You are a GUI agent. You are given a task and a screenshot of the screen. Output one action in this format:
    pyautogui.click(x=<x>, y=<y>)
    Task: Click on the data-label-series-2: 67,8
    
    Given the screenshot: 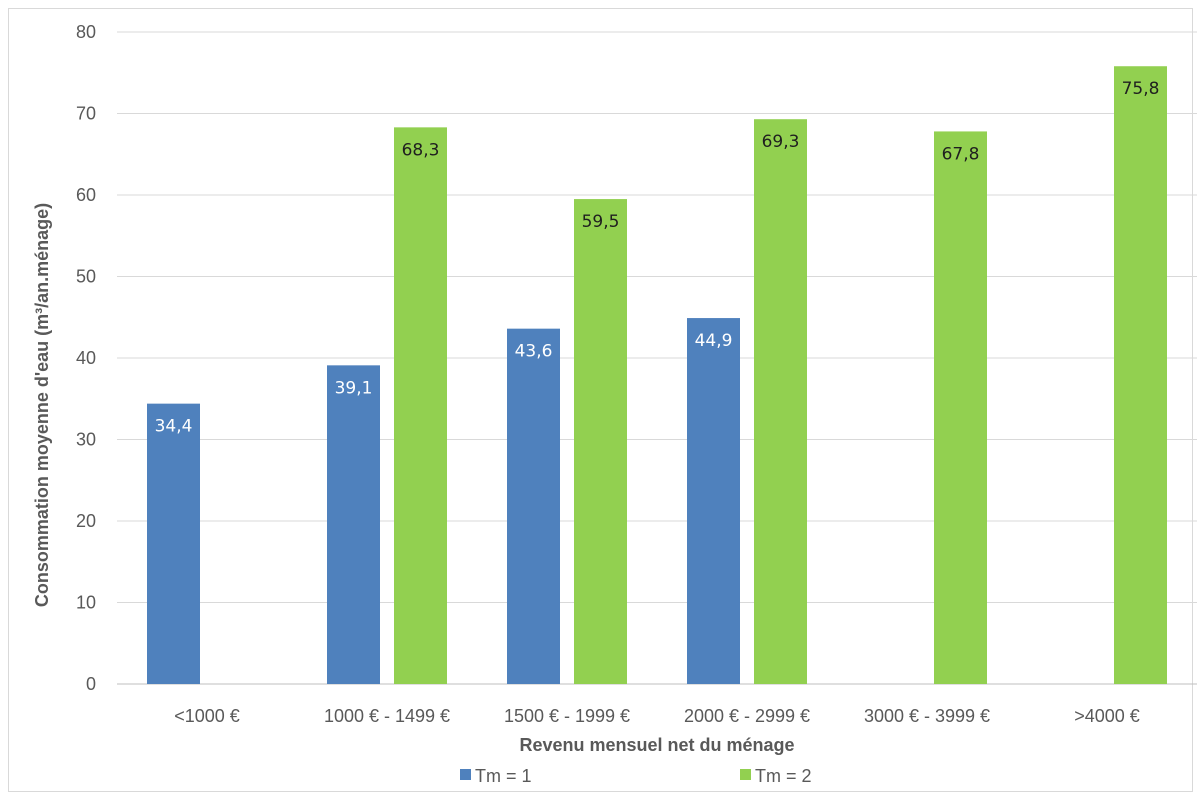 What is the action you would take?
    pyautogui.click(x=961, y=154)
    